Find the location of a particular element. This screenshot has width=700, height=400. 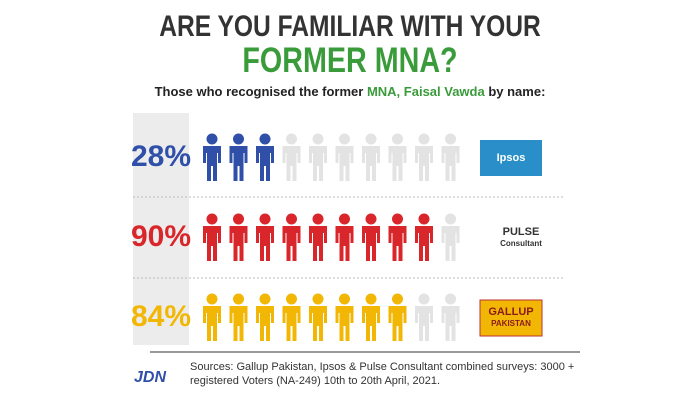

title-line: ARE YOU FAMILIAR WITH YOUR is located at coordinates (350, 26).